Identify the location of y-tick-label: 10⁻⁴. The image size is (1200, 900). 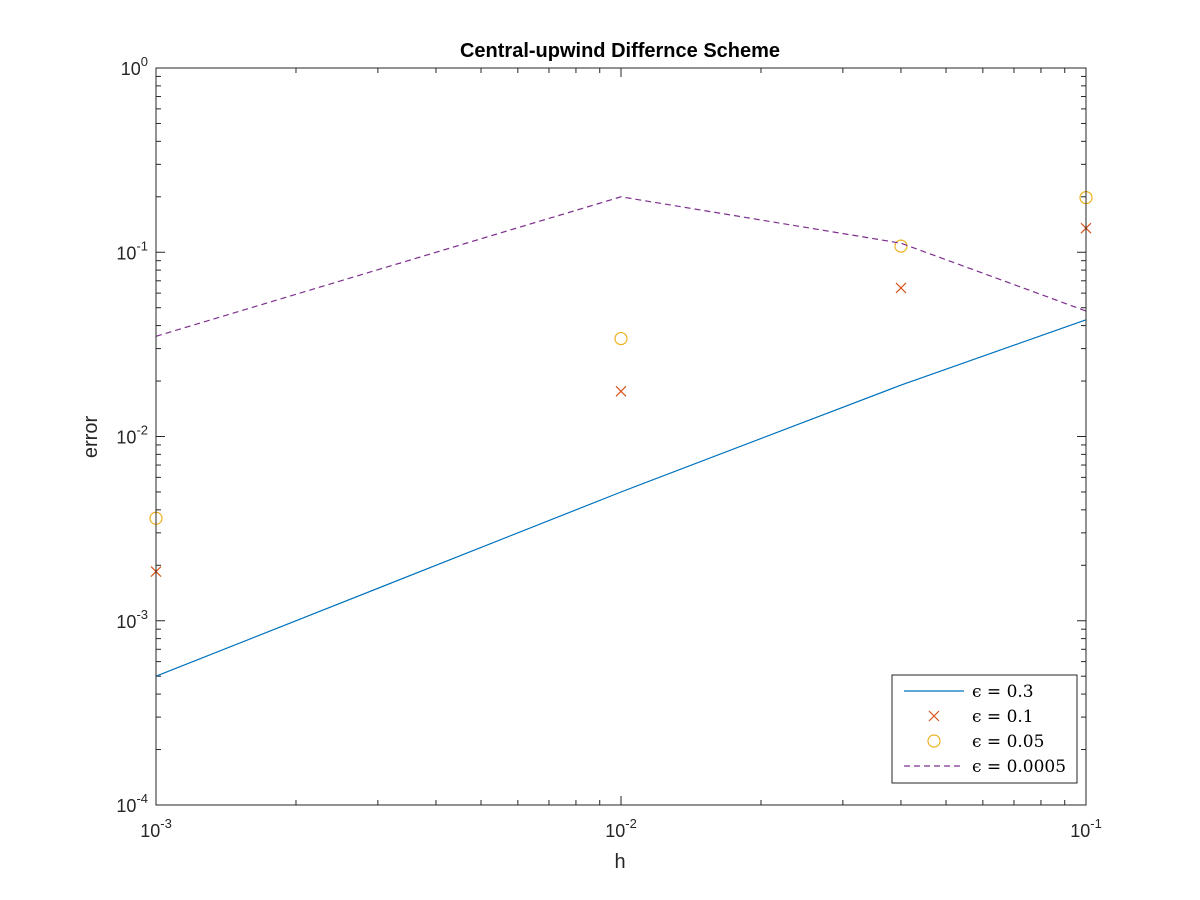
(132, 803).